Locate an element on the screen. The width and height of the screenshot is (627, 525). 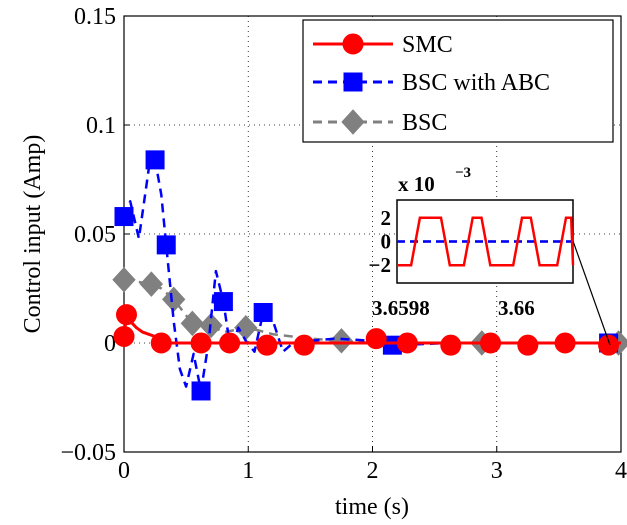
y-tick-label: 0 is located at coordinates (110, 344).